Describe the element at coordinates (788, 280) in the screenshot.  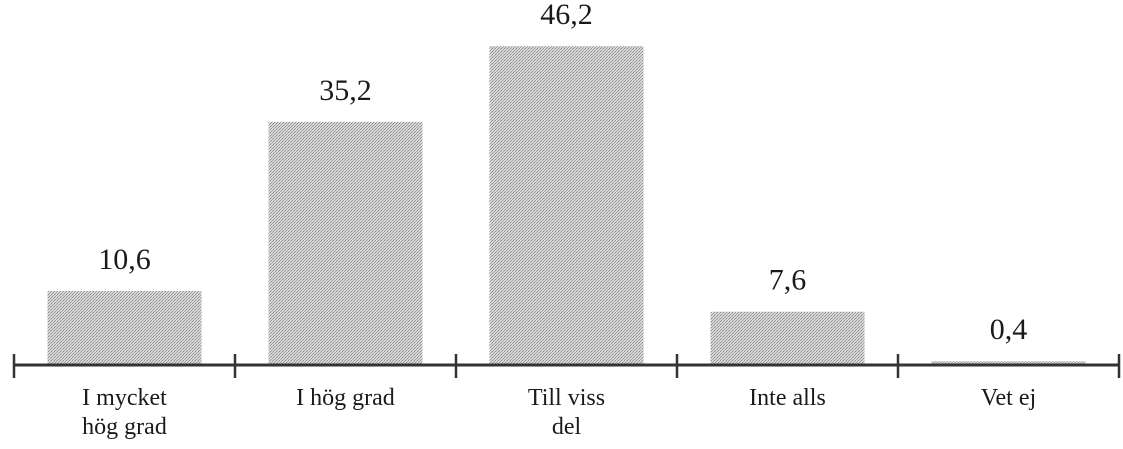
I see `data-label: 7,6` at that location.